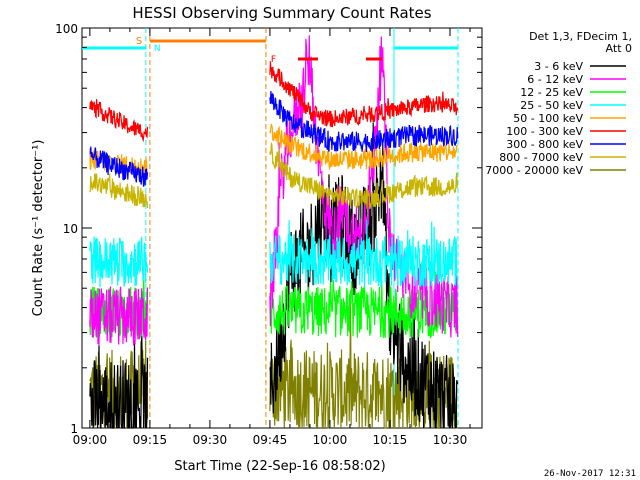 The height and width of the screenshot is (480, 640). What do you see at coordinates (210, 440) in the screenshot?
I see `x-tick-label: 09:30` at bounding box center [210, 440].